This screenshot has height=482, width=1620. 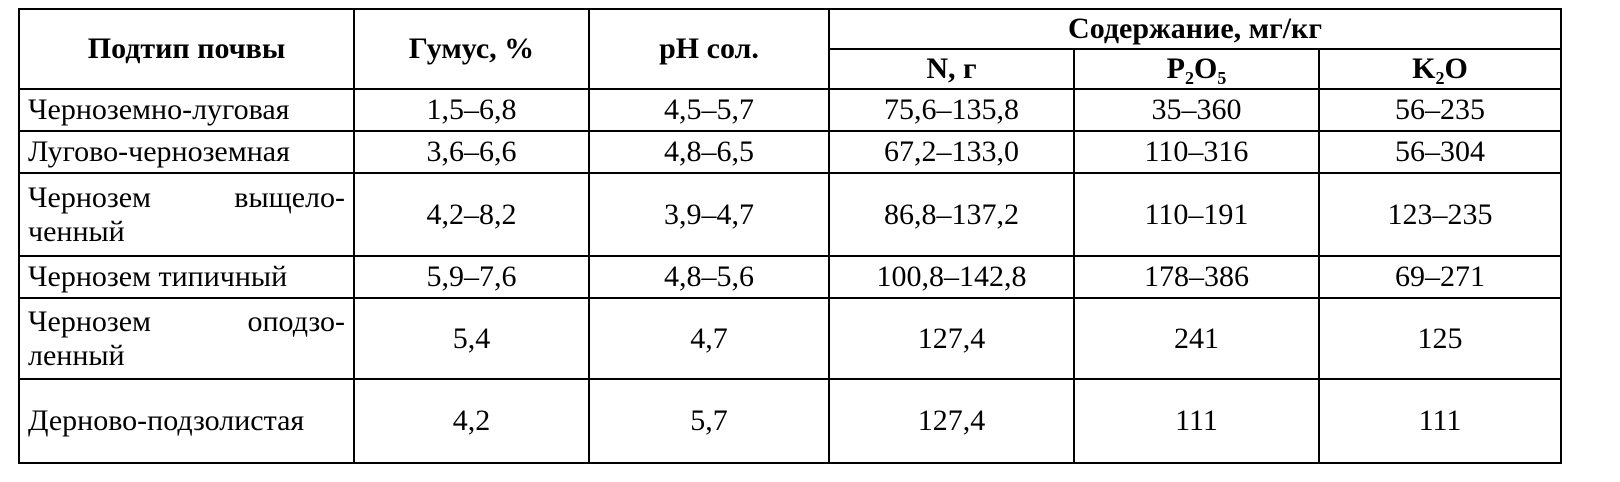 I want to click on value-cell: 110–191, so click(x=1196, y=214).